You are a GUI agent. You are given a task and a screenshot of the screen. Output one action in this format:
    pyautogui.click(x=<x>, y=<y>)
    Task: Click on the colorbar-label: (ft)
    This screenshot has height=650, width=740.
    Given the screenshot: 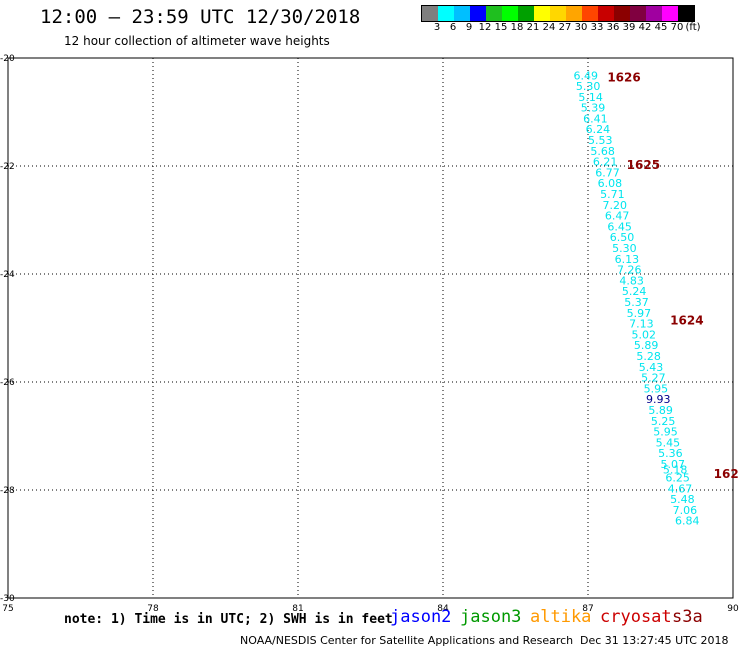 What is the action you would take?
    pyautogui.click(x=693, y=27)
    